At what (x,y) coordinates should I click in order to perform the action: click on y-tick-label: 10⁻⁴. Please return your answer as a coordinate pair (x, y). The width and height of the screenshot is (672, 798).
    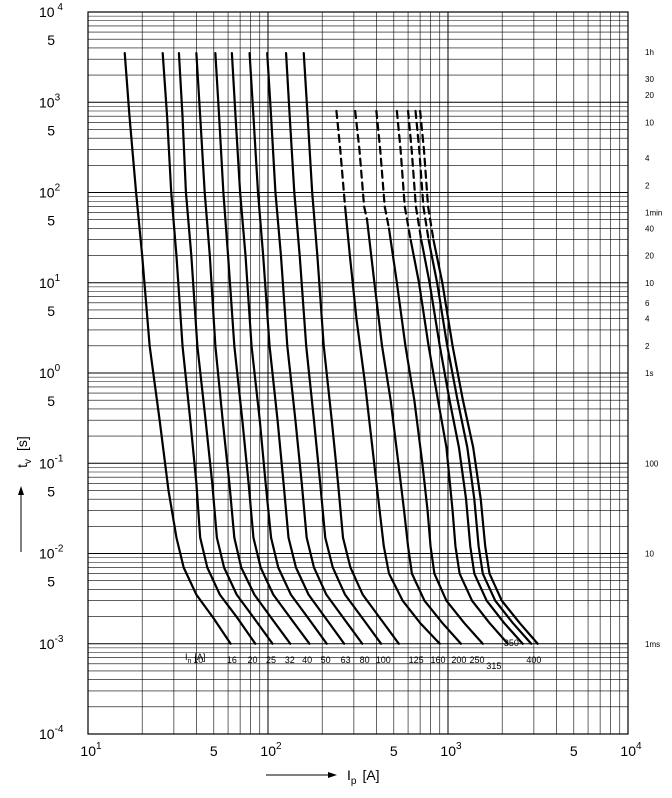
    Looking at the image, I should click on (51, 733).